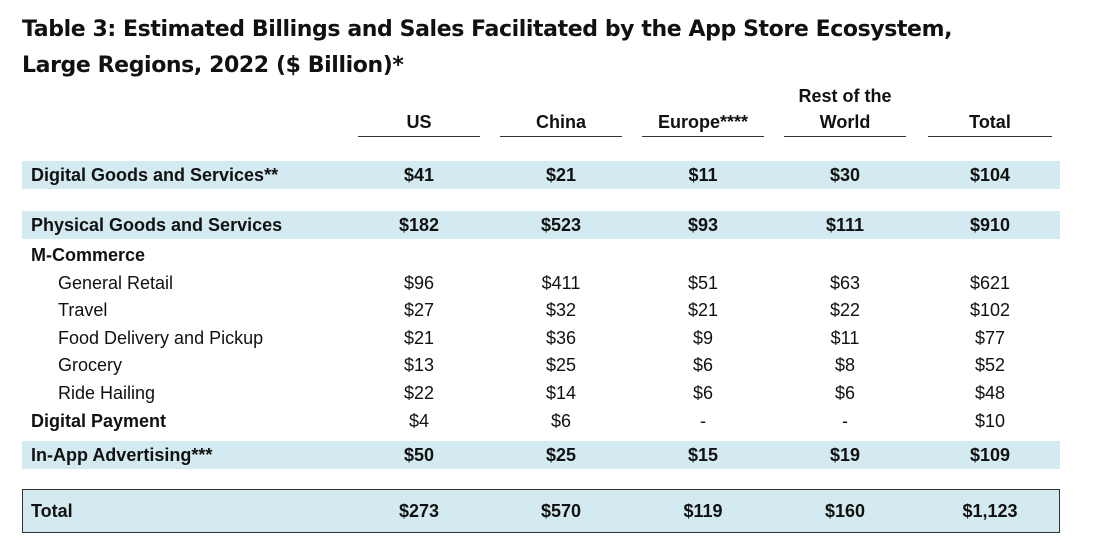 Image resolution: width=1096 pixels, height=548 pixels. I want to click on row-ride-hailing: Ride Hailing $22 $14 $6 $6 $48, so click(541, 393).